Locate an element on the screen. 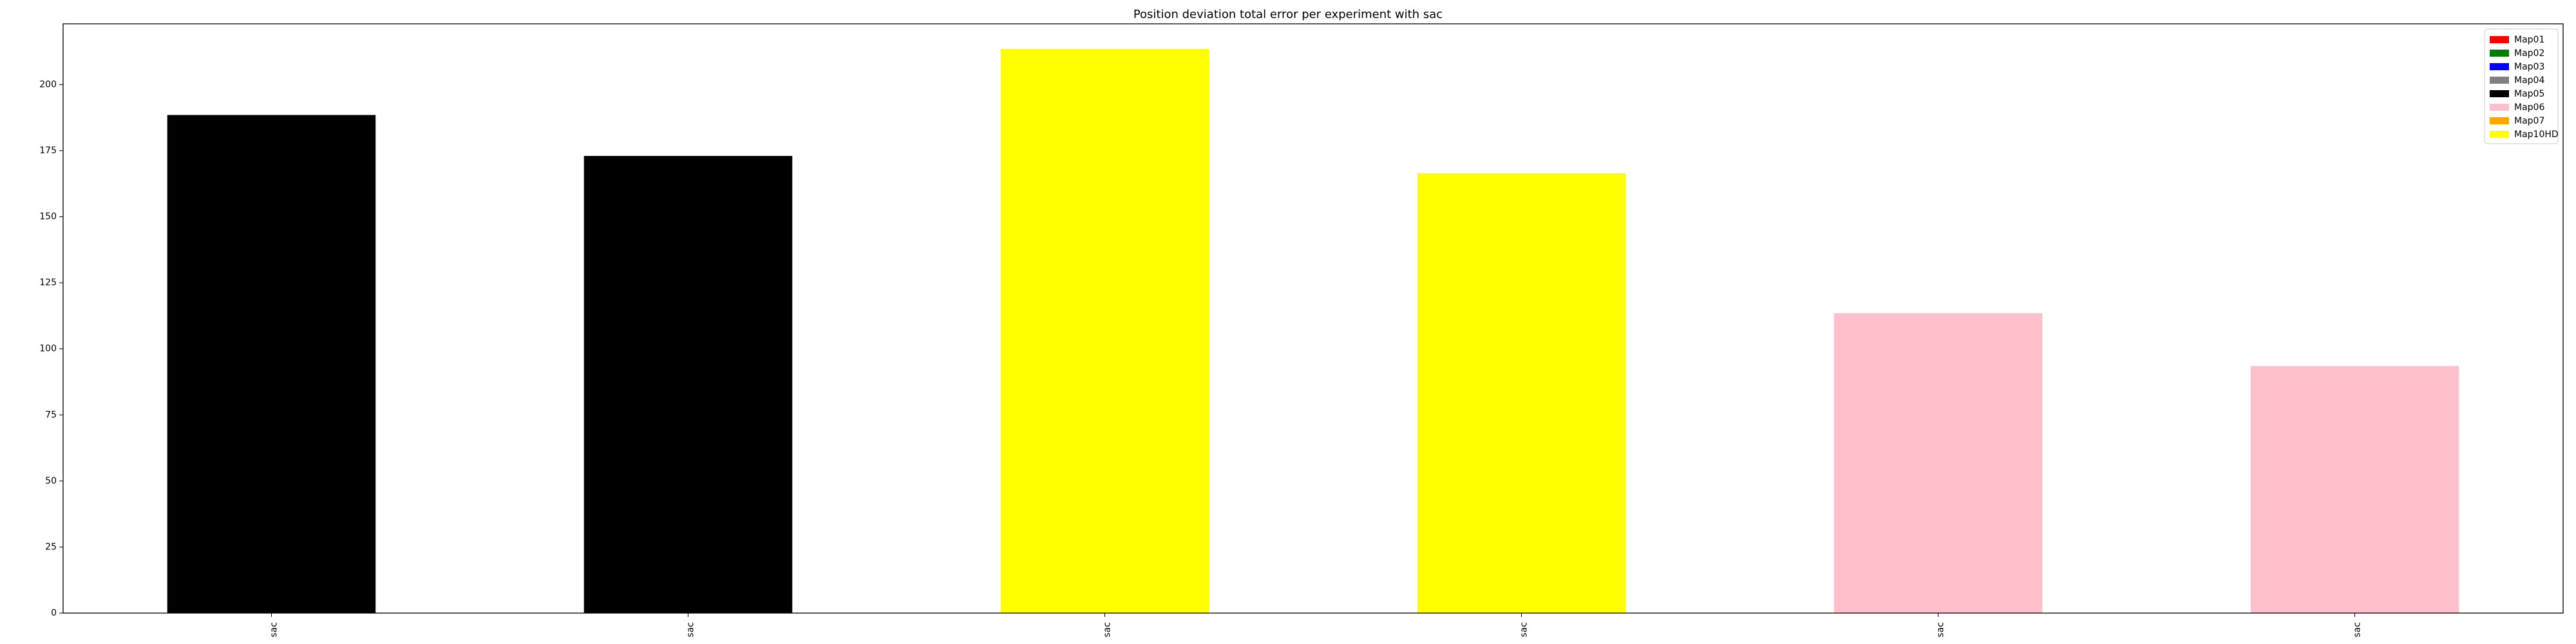 Image resolution: width=2576 pixels, height=644 pixels. legend-label: Map10HD is located at coordinates (2536, 135).